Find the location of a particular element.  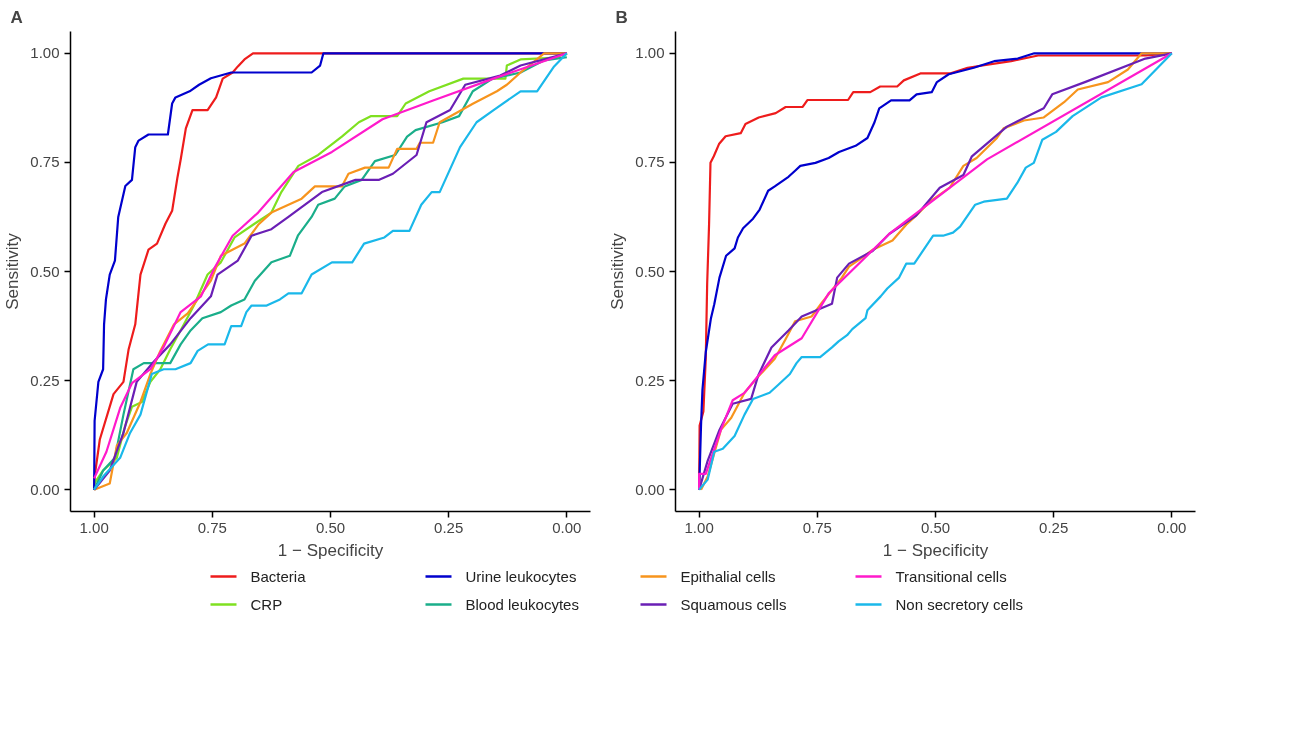

legend-label: Urine leukocytes is located at coordinates (521, 576).